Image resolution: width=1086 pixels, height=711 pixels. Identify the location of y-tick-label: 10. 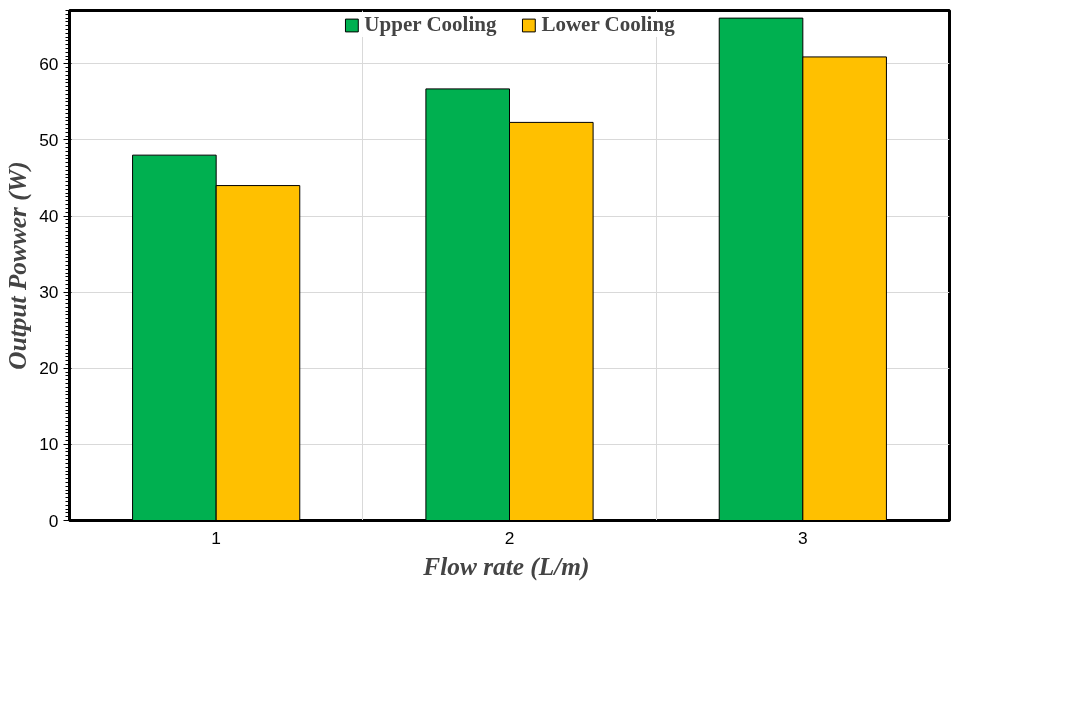
(49, 444).